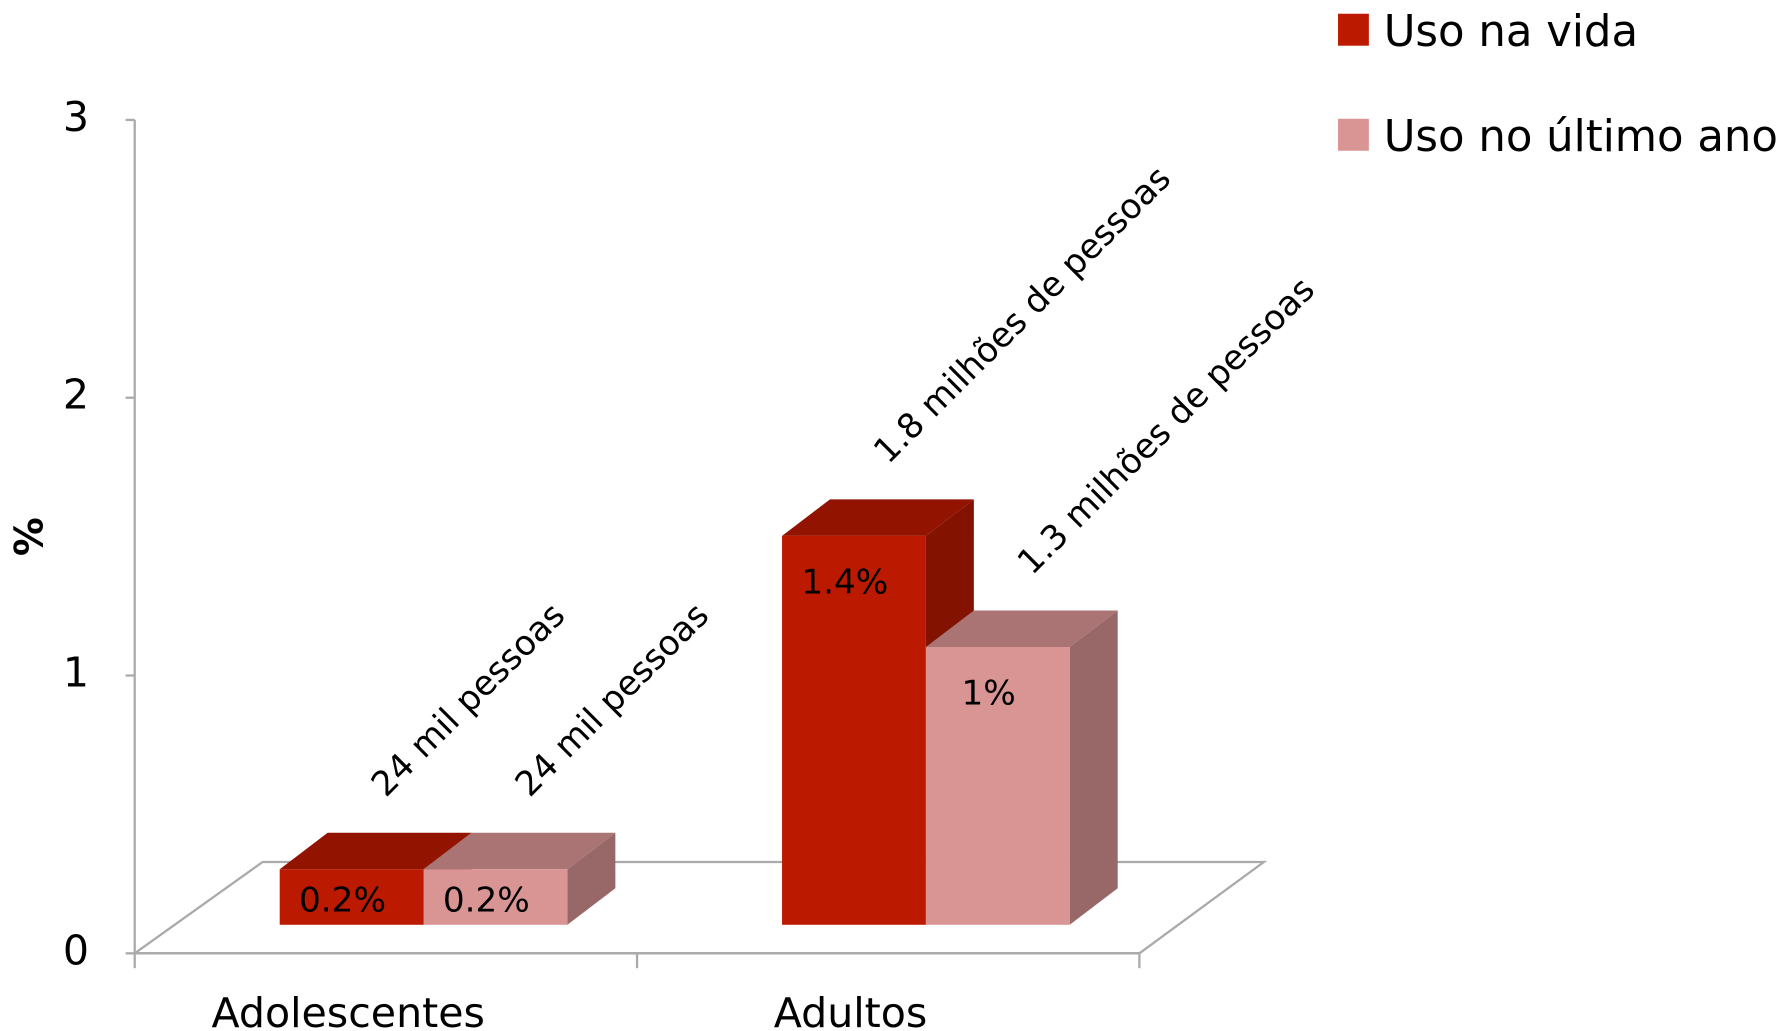 The height and width of the screenshot is (1031, 1781). I want to click on x-tick-label: Adultos, so click(851, 1010).